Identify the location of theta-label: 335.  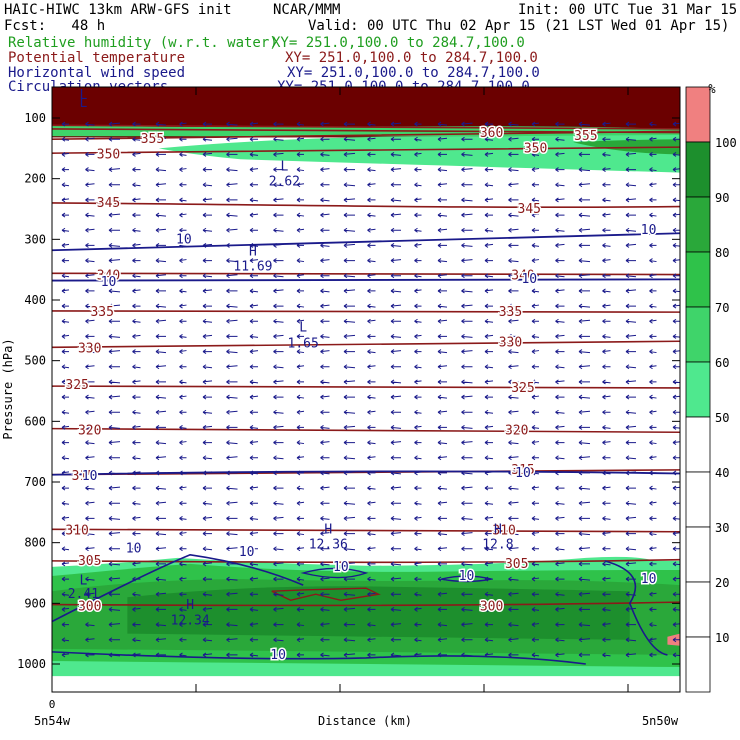
(510, 312).